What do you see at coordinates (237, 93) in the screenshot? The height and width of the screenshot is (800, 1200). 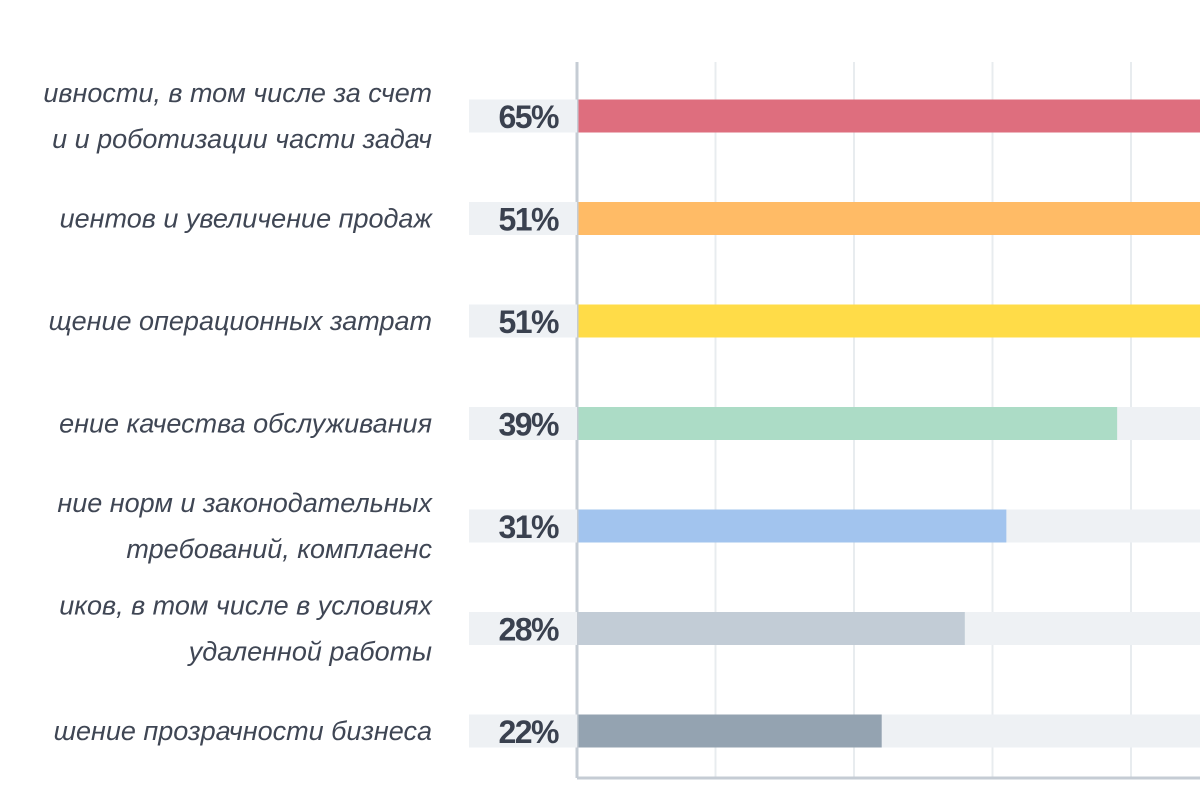 I see `category-label: ивности, в том числе за счет` at bounding box center [237, 93].